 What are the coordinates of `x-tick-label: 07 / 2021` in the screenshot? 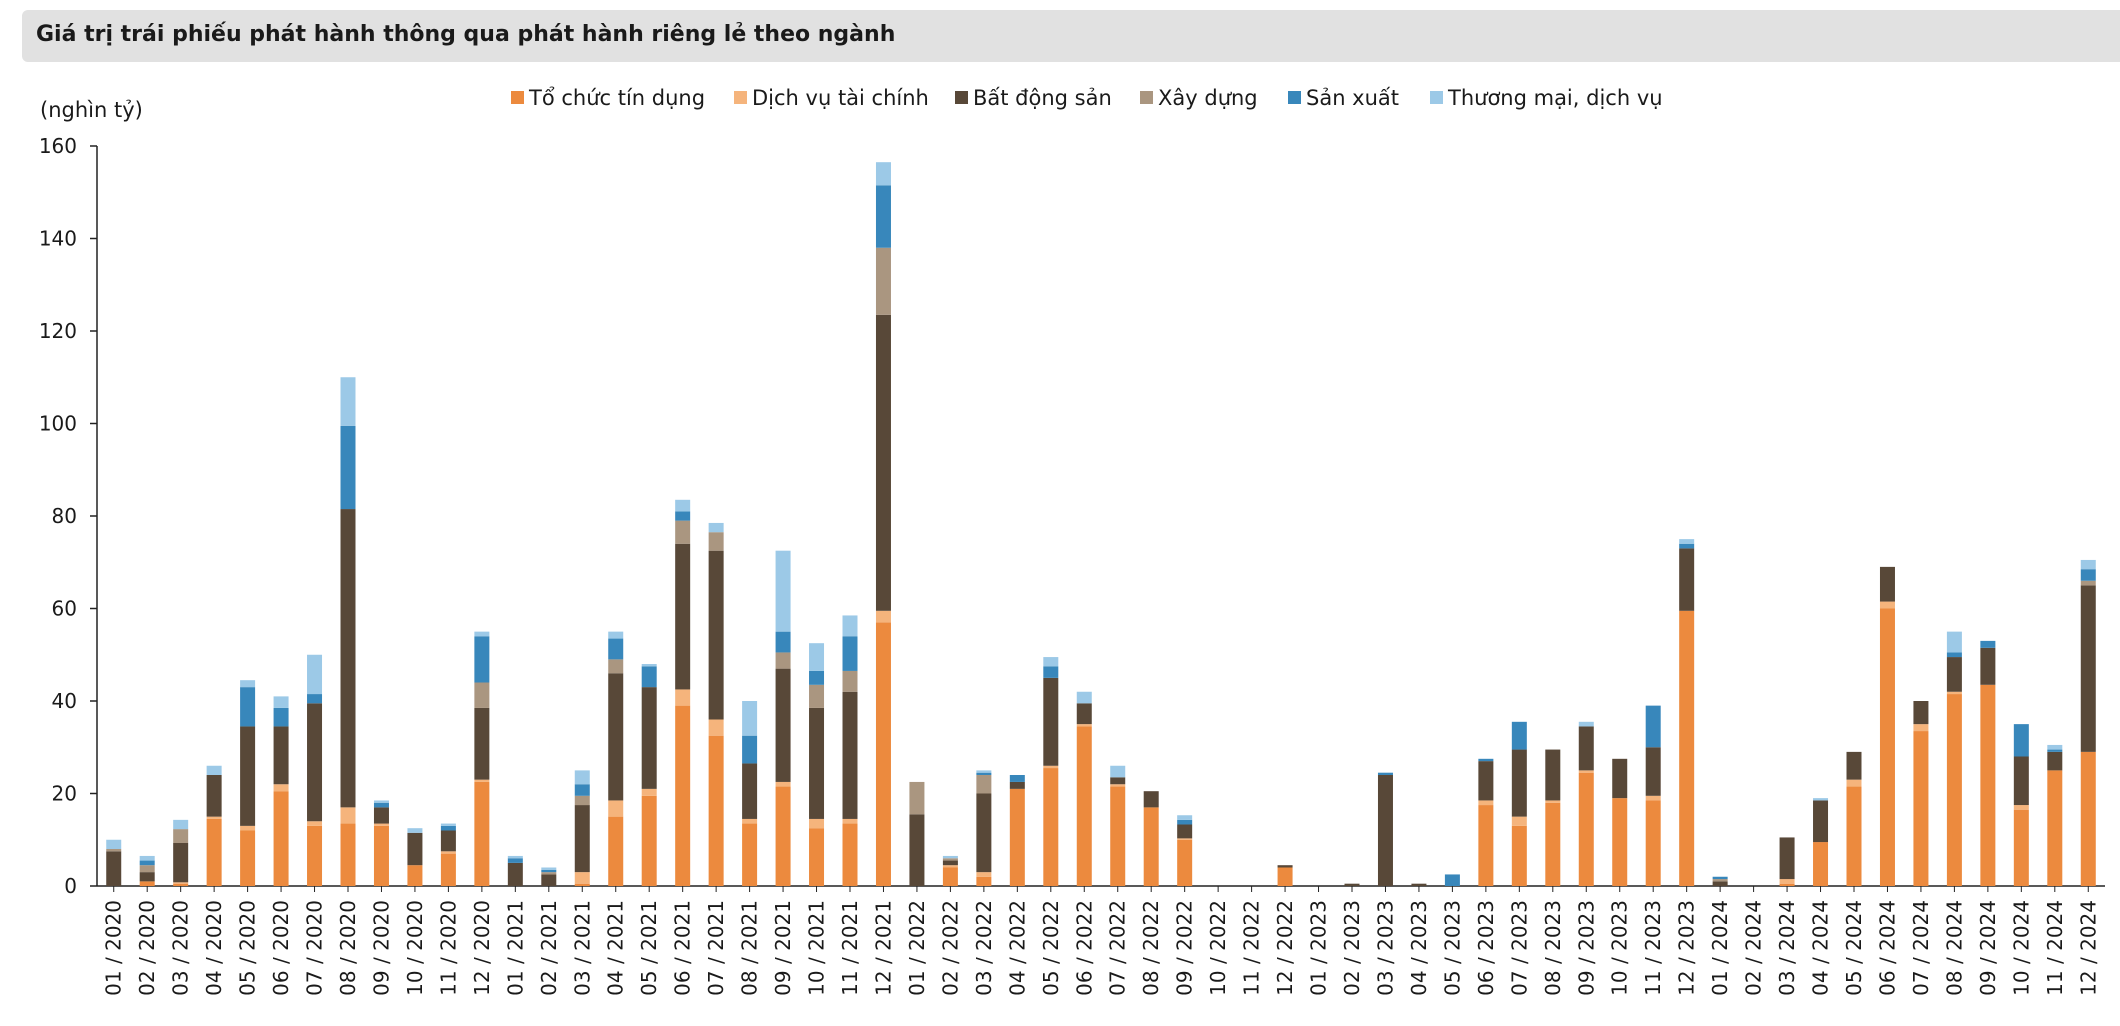 It's located at (716, 948).